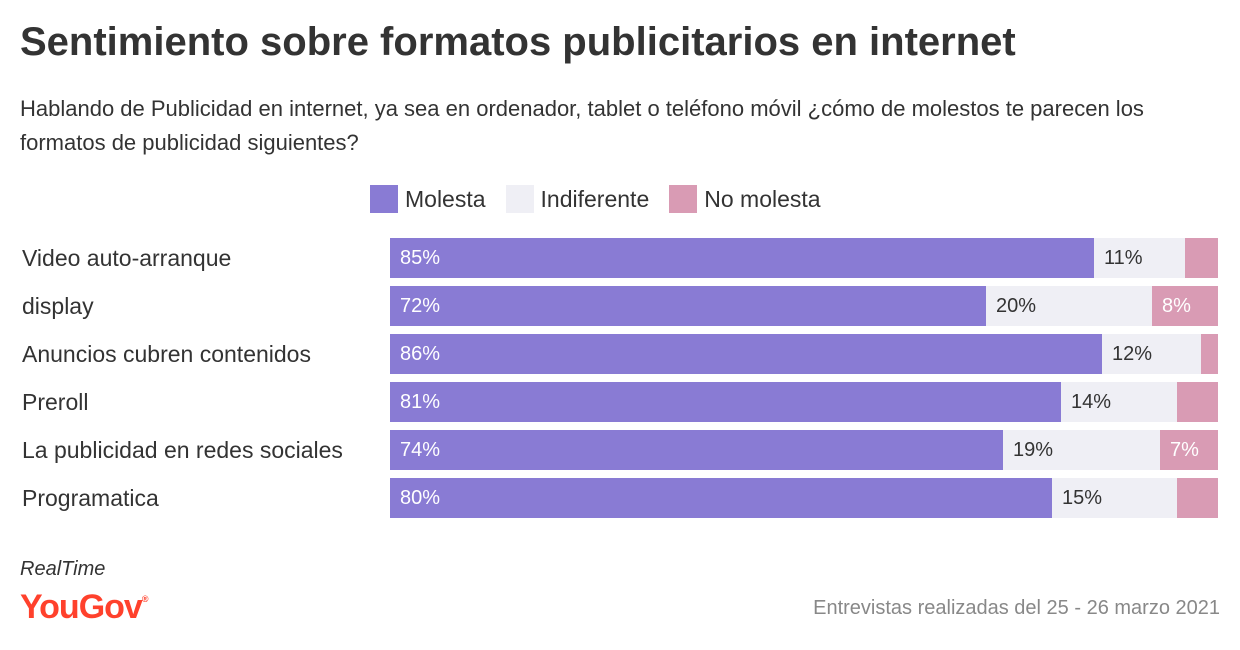 Image resolution: width=1240 pixels, height=650 pixels. Describe the element at coordinates (127, 258) in the screenshot. I see `category-label: Video auto-arranque` at that location.